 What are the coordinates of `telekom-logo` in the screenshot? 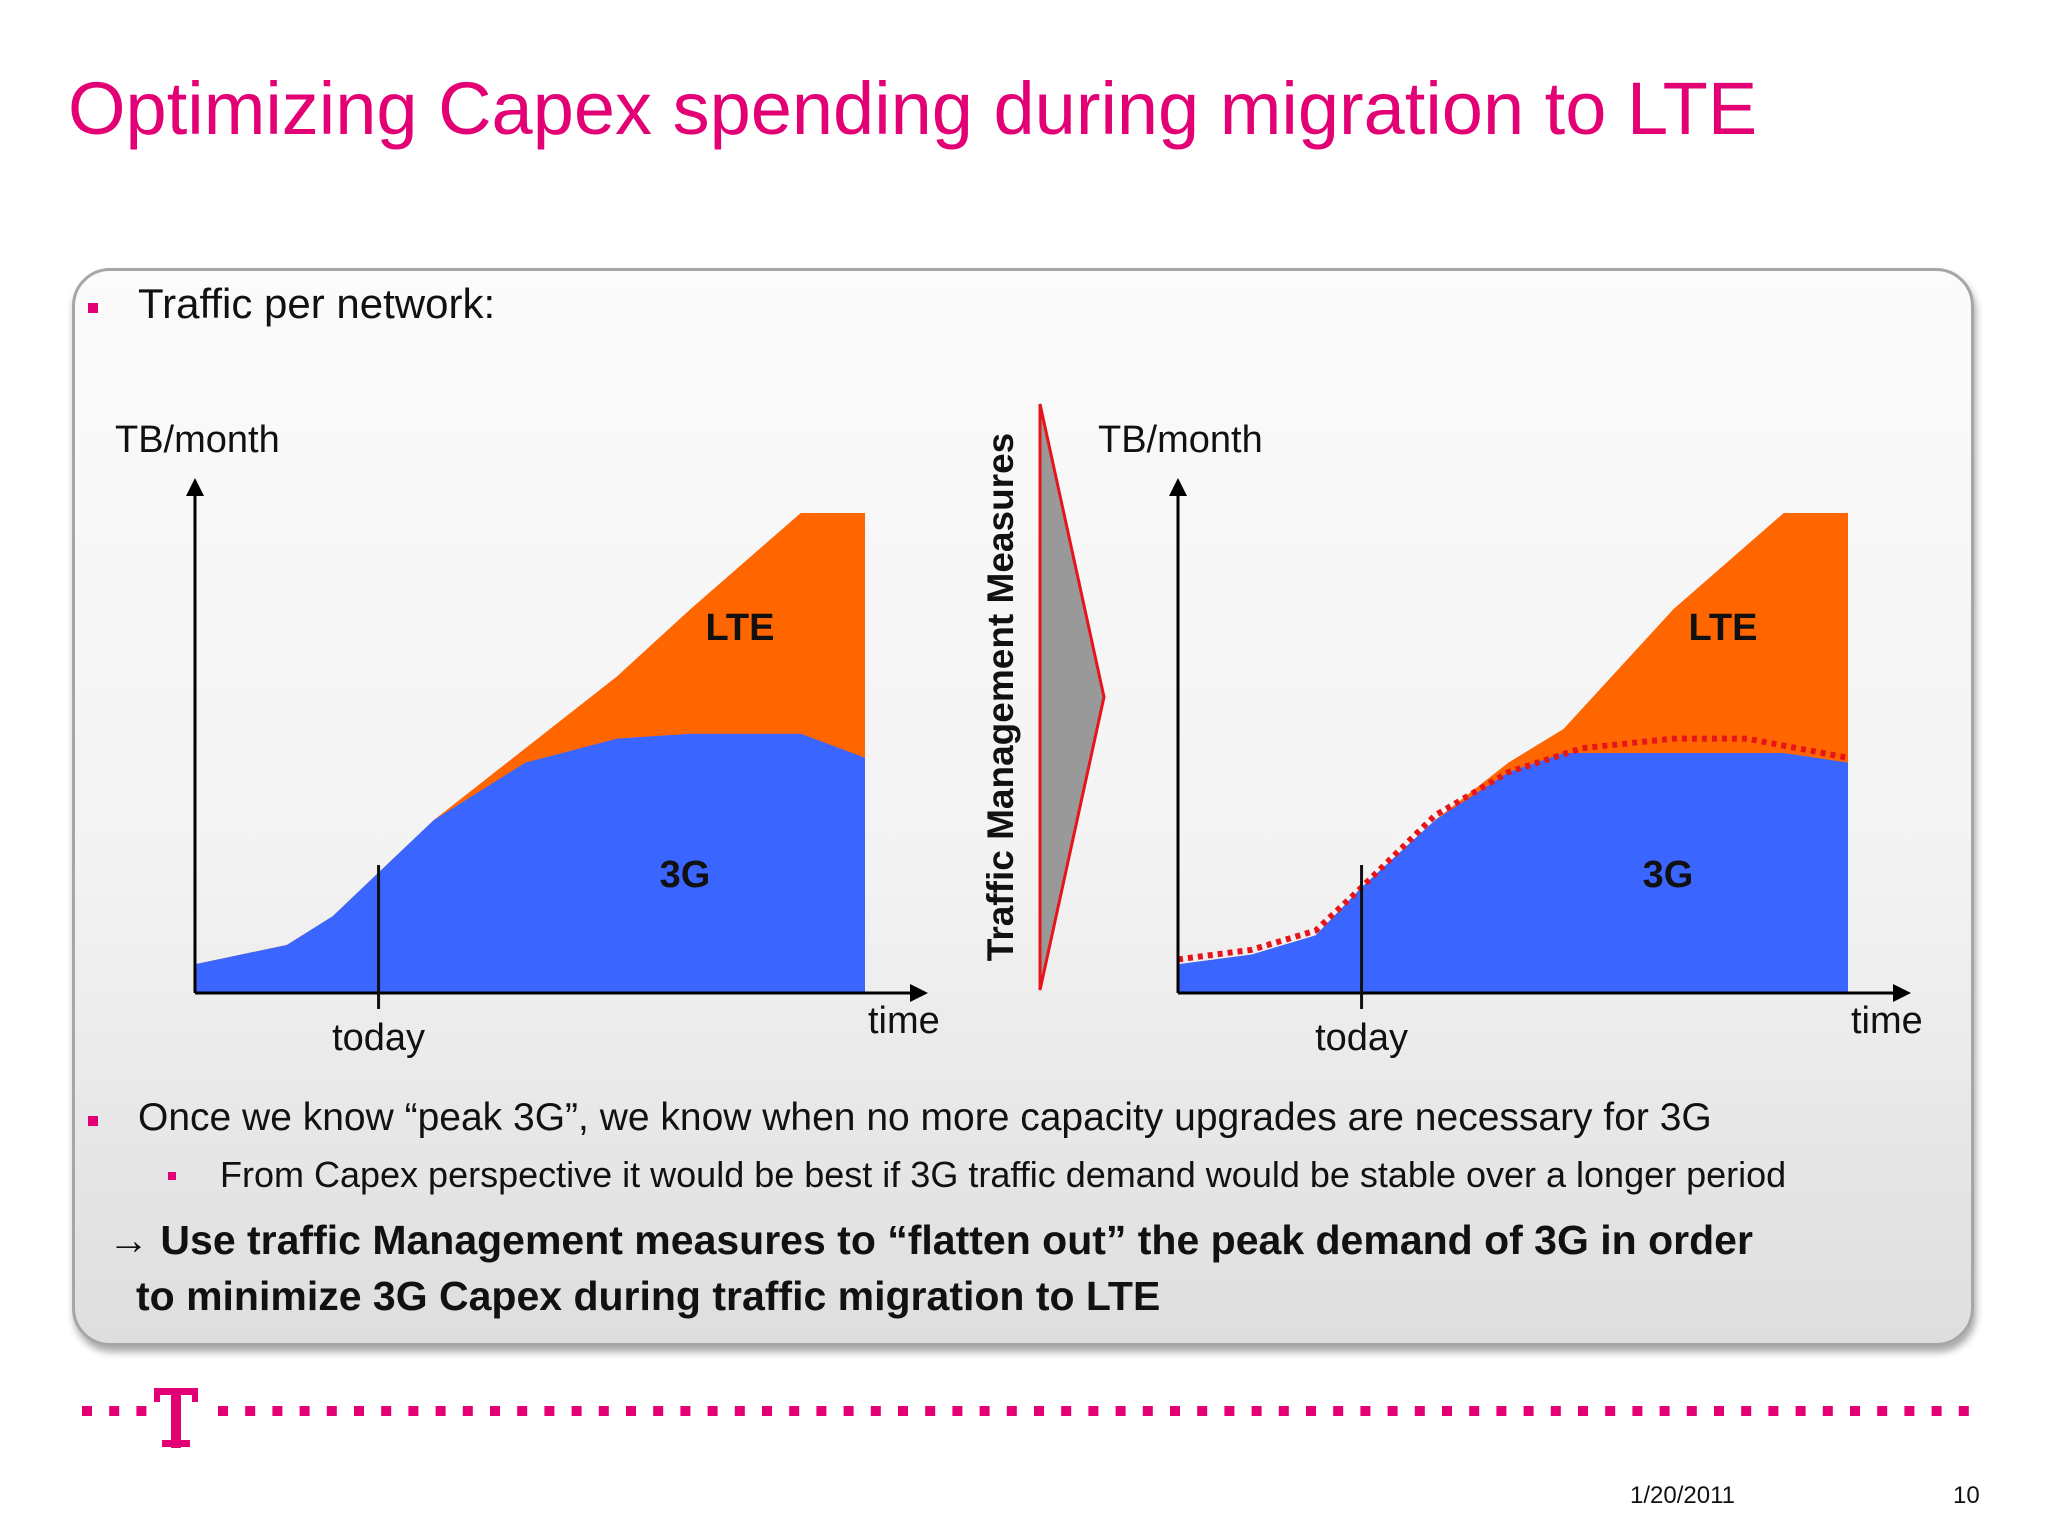 It's located at (176, 1418).